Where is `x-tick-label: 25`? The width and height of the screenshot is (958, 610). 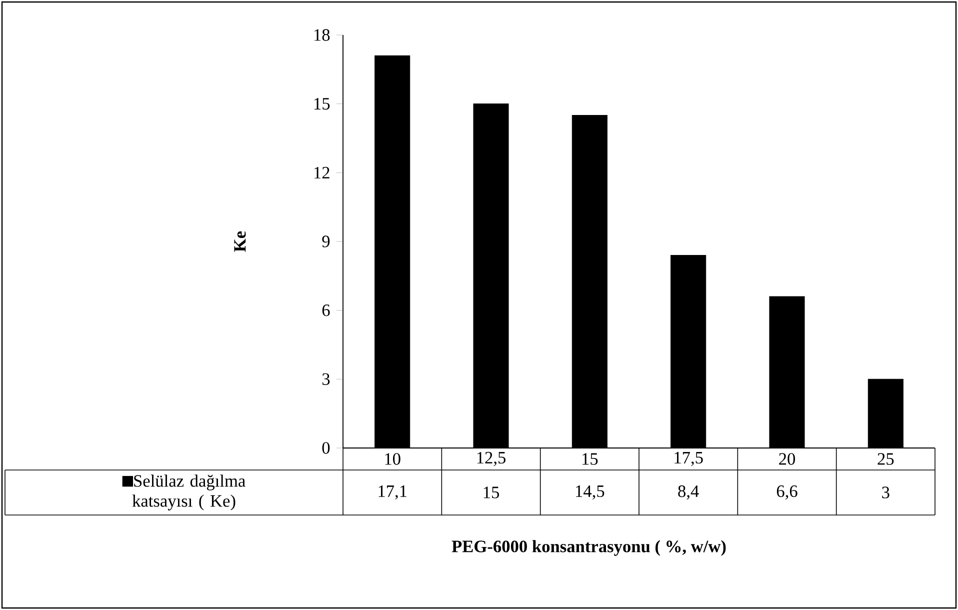
x-tick-label: 25 is located at coordinates (886, 459).